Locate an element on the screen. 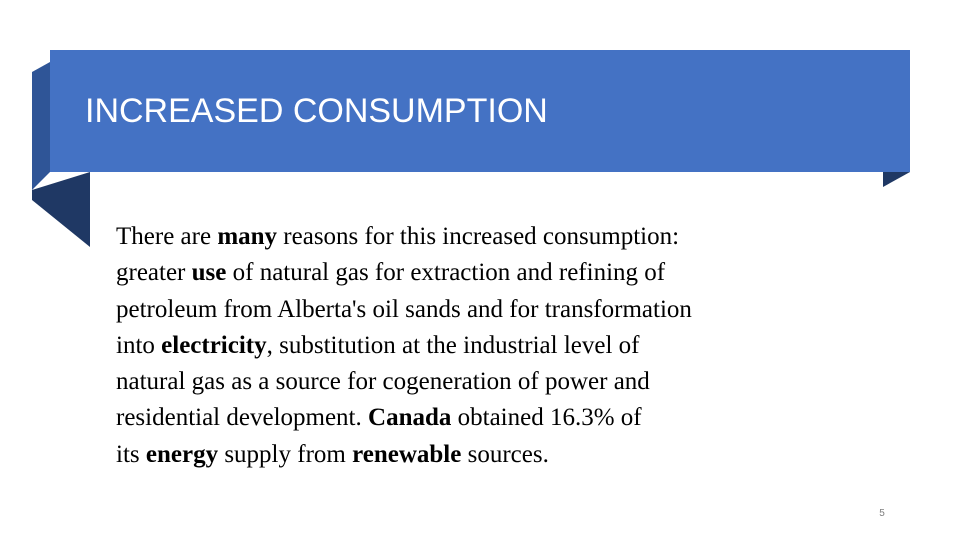 The image size is (960, 540). body-text-segment: sources. is located at coordinates (505, 454).